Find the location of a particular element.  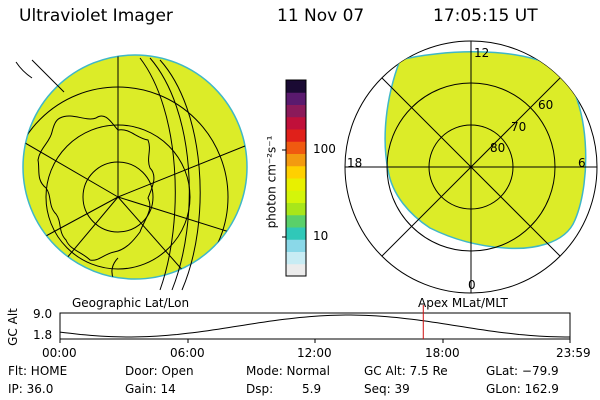

colorbar is located at coordinates (294, 178).